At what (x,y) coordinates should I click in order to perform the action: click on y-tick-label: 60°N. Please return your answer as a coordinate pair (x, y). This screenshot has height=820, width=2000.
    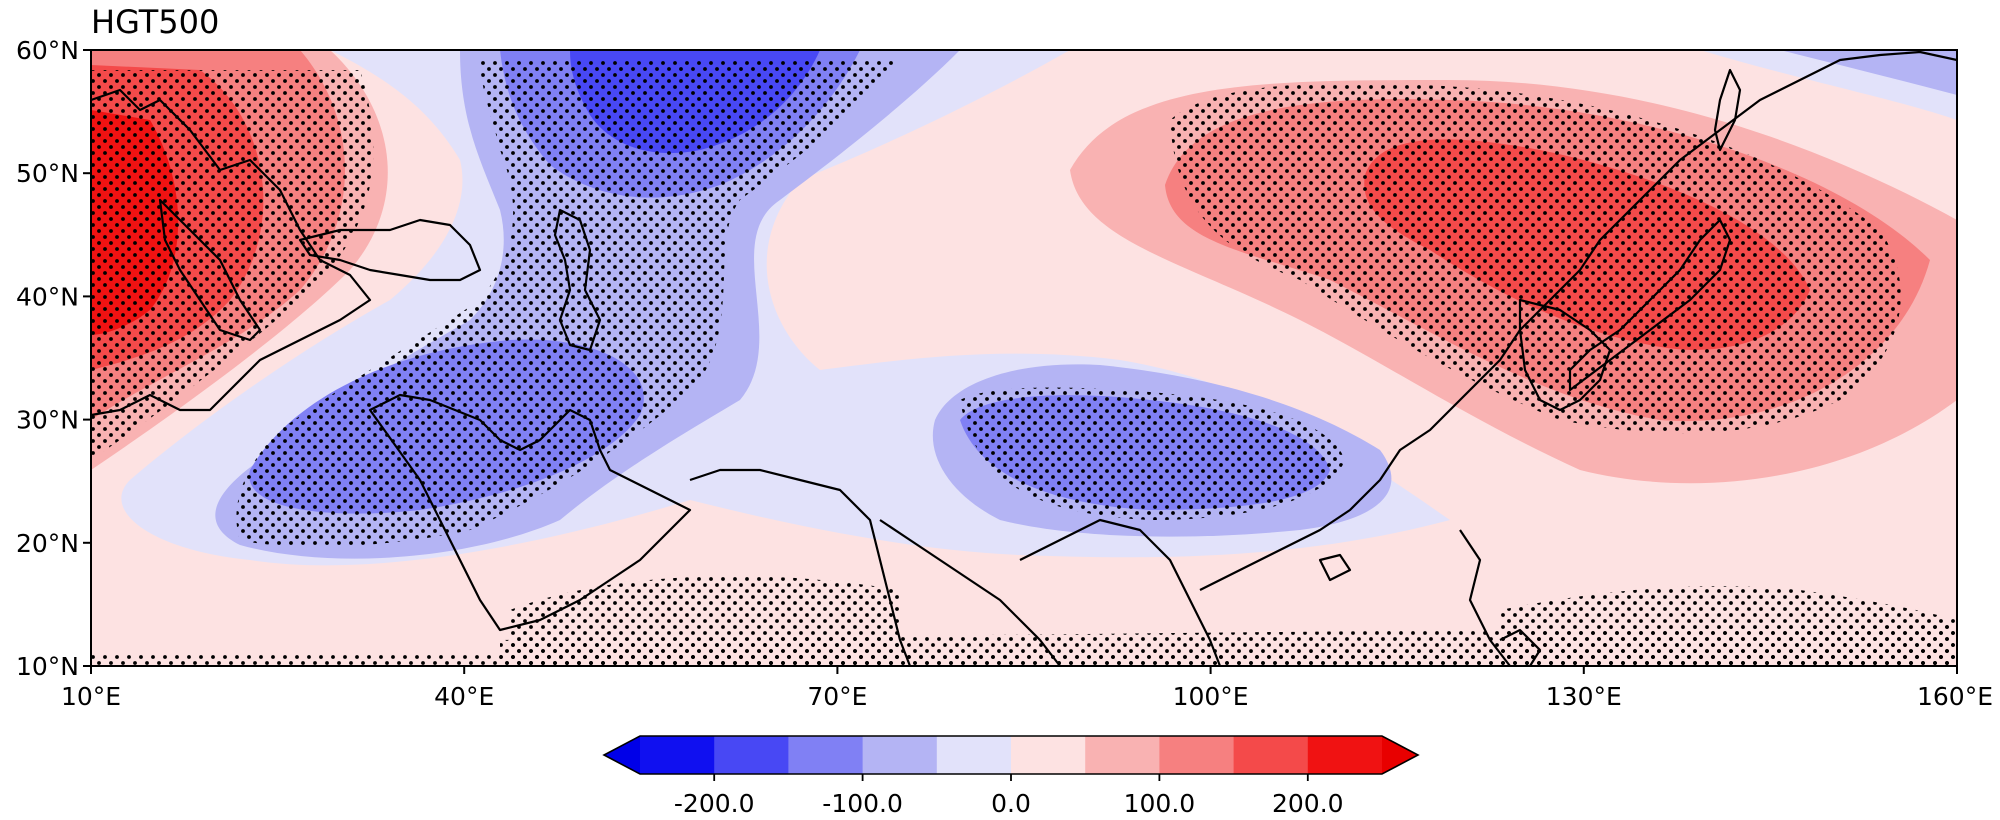
    Looking at the image, I should click on (47, 50).